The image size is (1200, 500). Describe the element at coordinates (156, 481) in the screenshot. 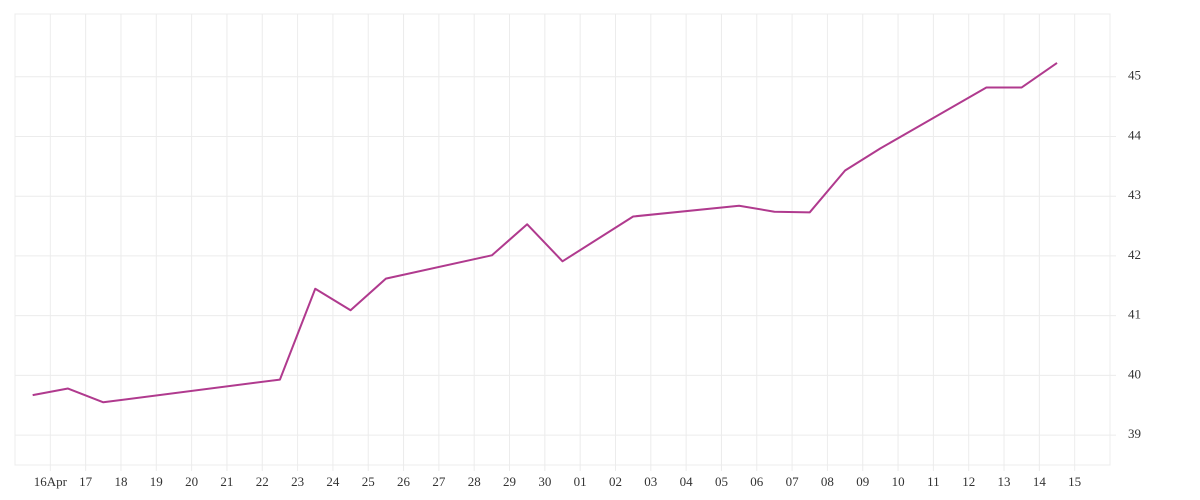

I see `x-tick-label: 19` at that location.